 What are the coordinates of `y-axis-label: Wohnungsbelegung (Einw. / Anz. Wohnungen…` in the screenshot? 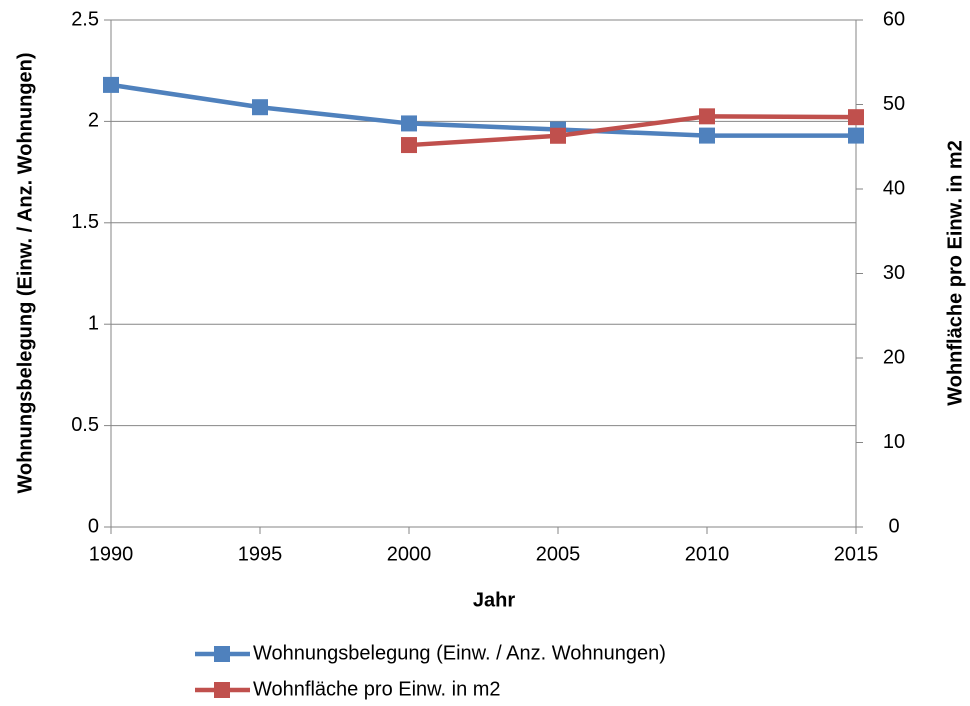 It's located at (25, 272).